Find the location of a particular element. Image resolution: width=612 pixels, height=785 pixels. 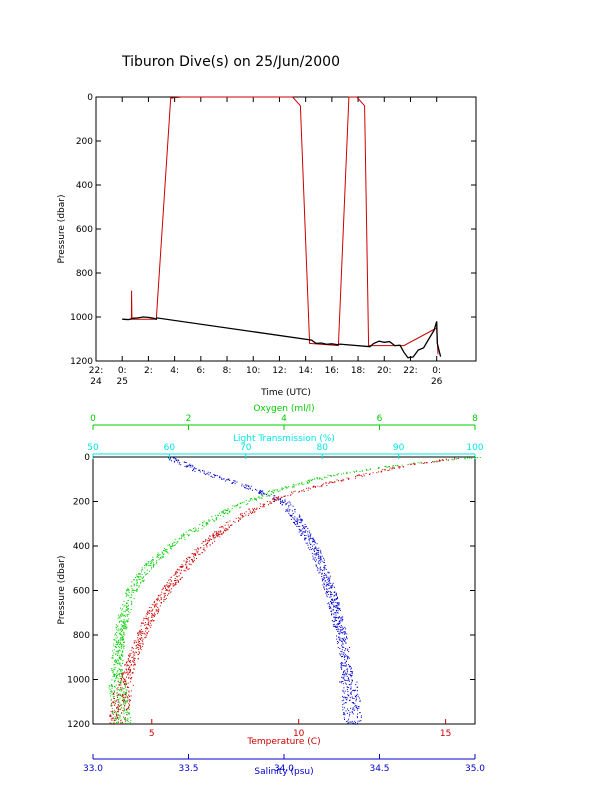

time-x-tick-label: 2: is located at coordinates (148, 371).